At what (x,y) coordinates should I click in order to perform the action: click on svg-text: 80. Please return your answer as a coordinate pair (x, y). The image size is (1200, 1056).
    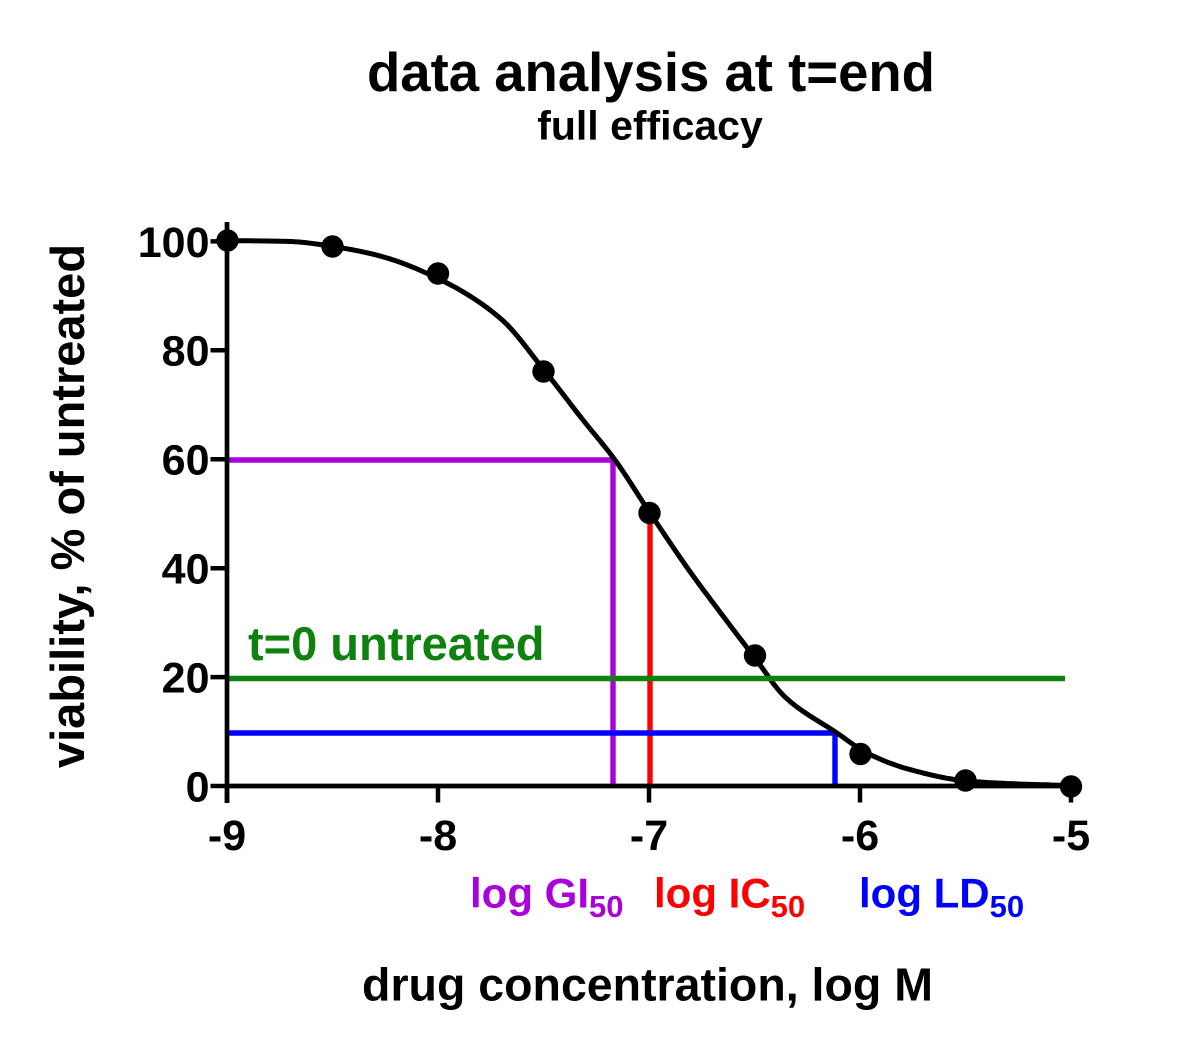
    Looking at the image, I should click on (186, 352).